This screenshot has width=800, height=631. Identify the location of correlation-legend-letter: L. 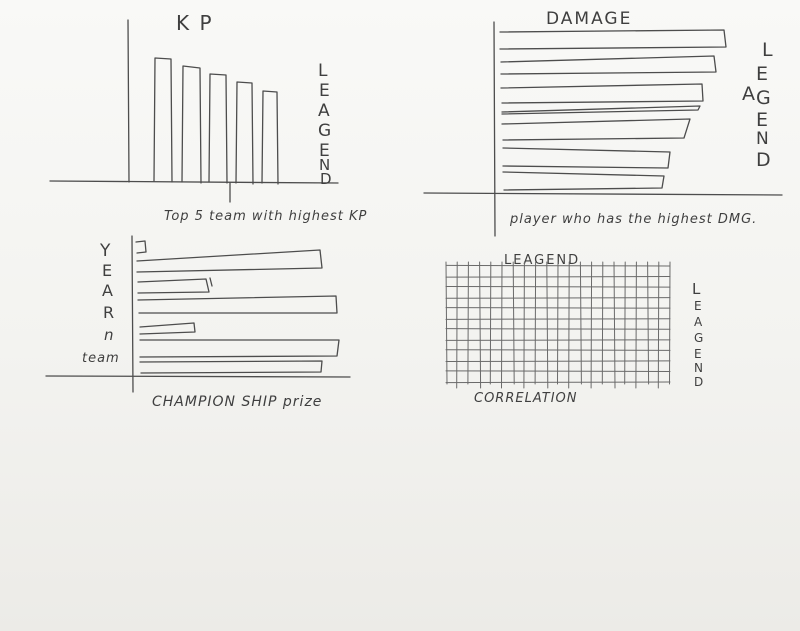
(696, 289).